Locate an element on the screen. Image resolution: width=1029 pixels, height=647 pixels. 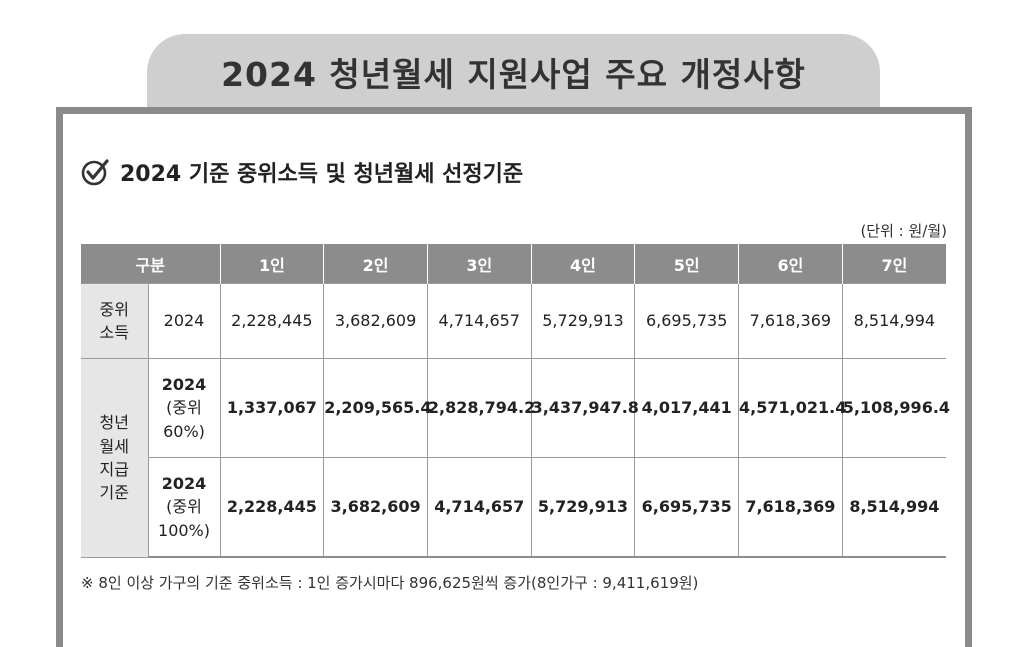
row-year: 2024 (중위 100%) is located at coordinates (184, 507).